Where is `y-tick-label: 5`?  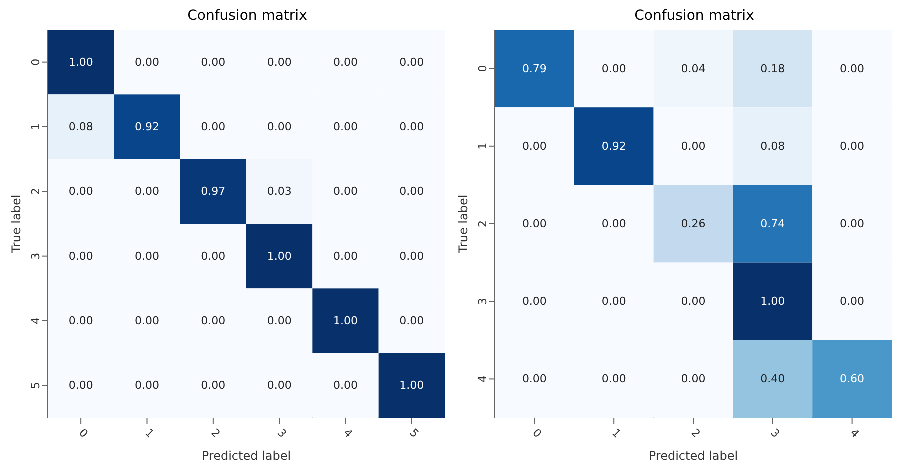
y-tick-label: 5 is located at coordinates (36, 386).